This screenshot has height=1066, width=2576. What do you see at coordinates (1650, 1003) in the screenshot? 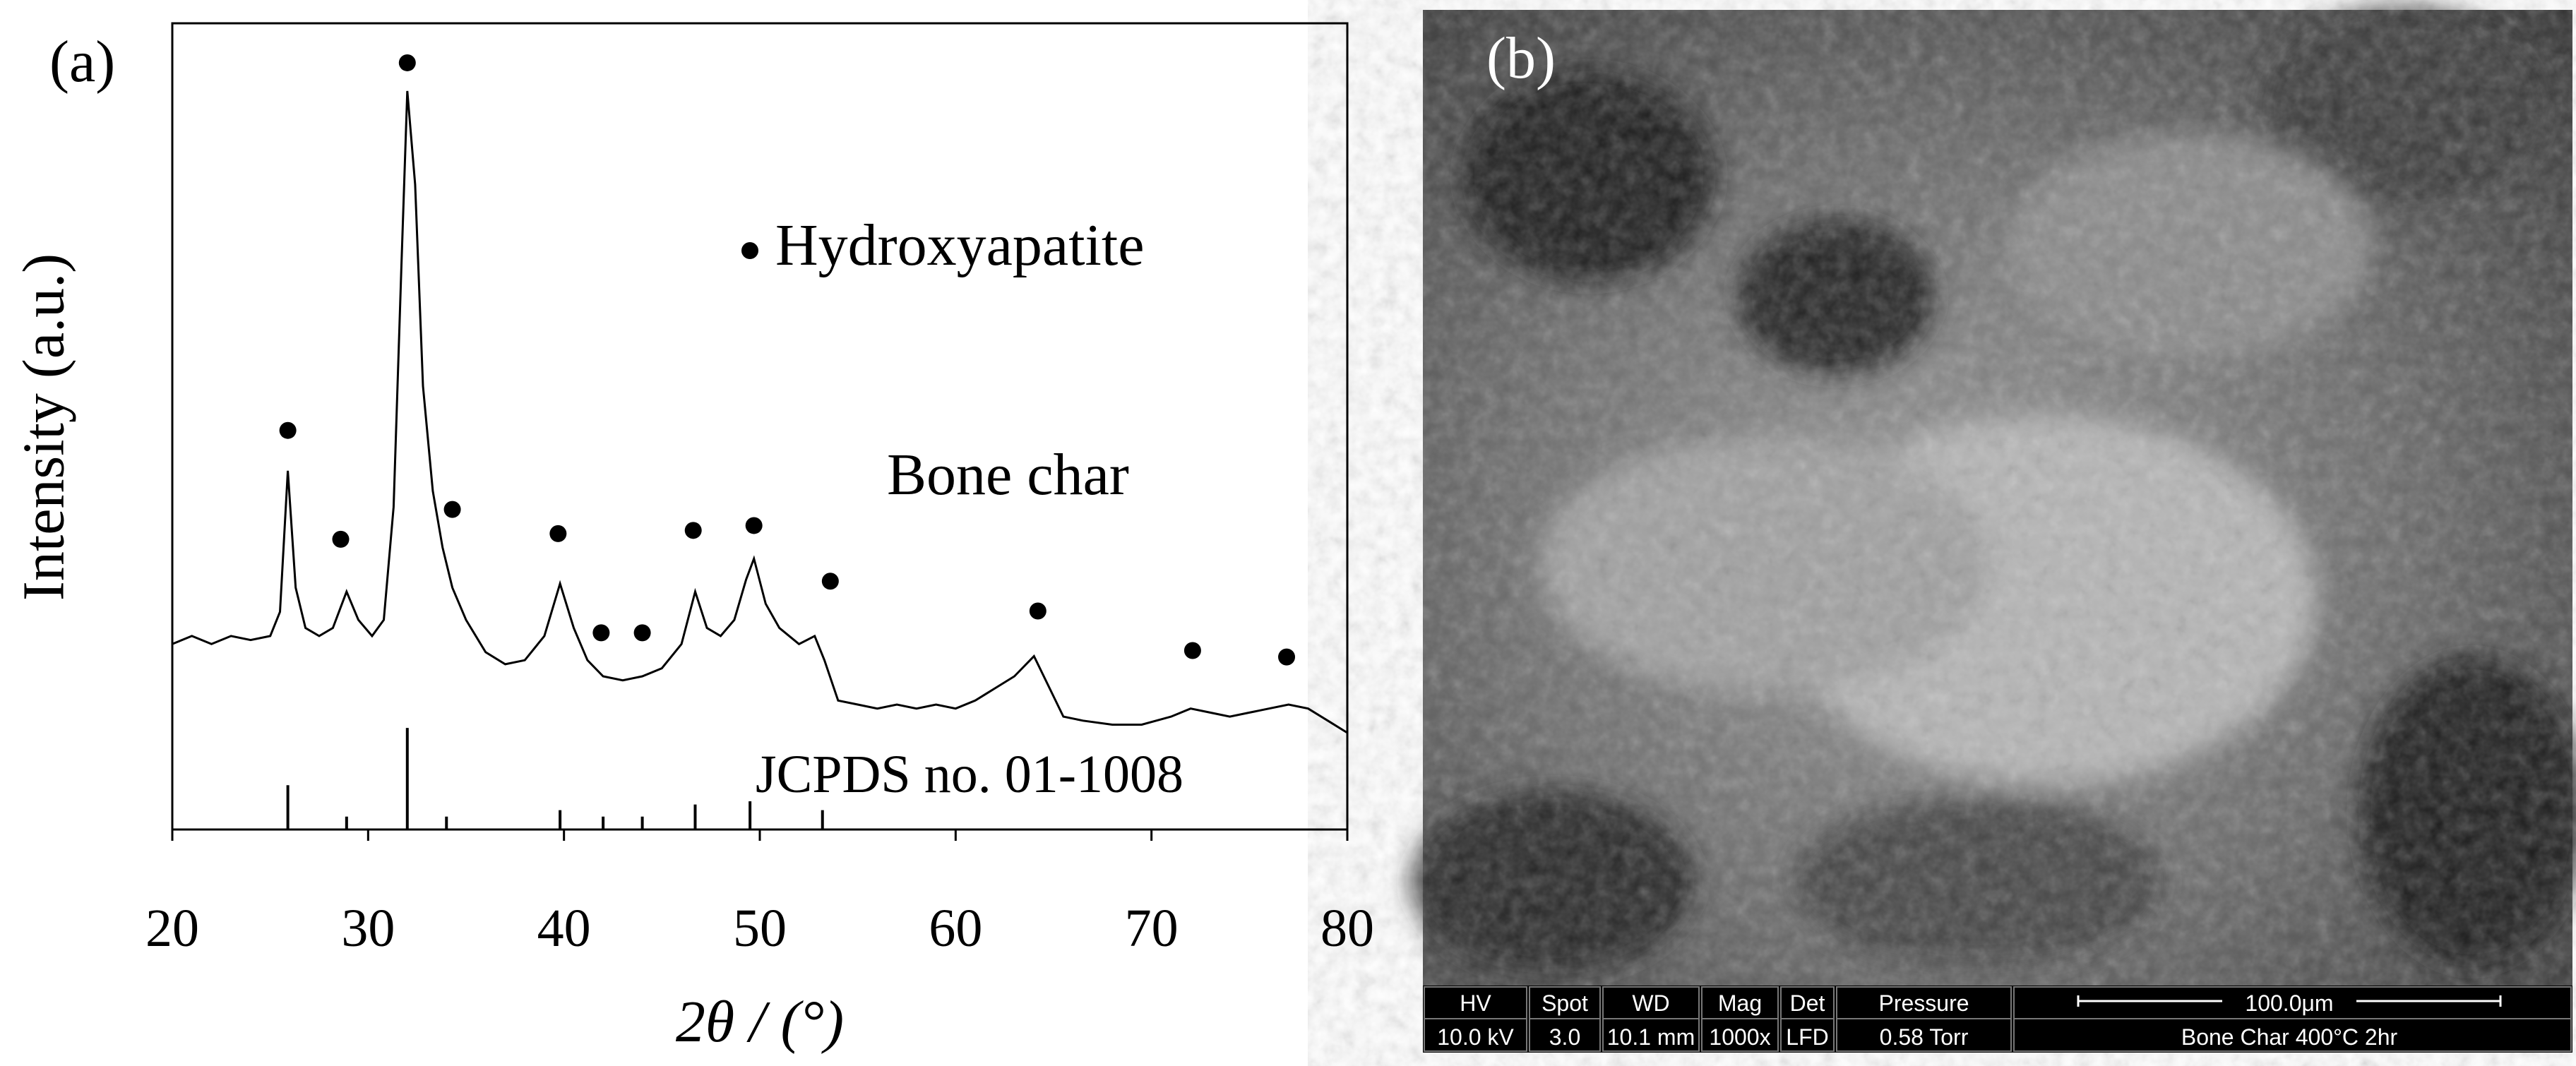
I see `info-header: WD` at bounding box center [1650, 1003].